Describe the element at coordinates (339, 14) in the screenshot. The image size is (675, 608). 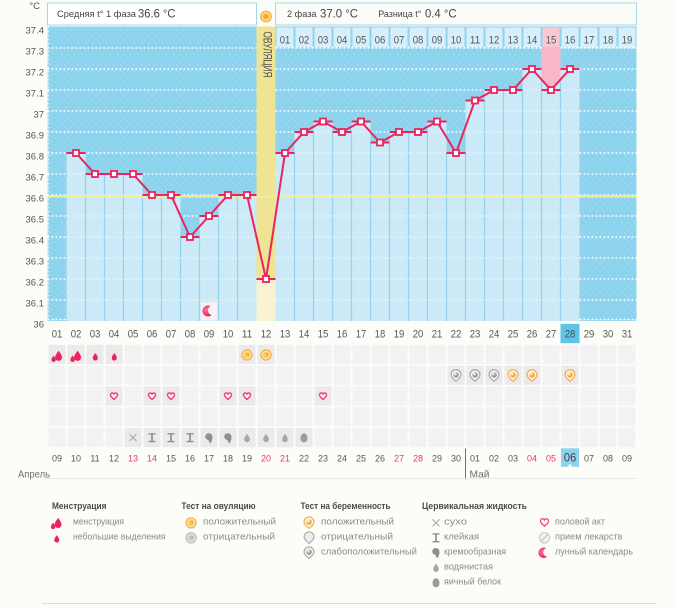
I see `svg-text: 37.0 °C` at that location.